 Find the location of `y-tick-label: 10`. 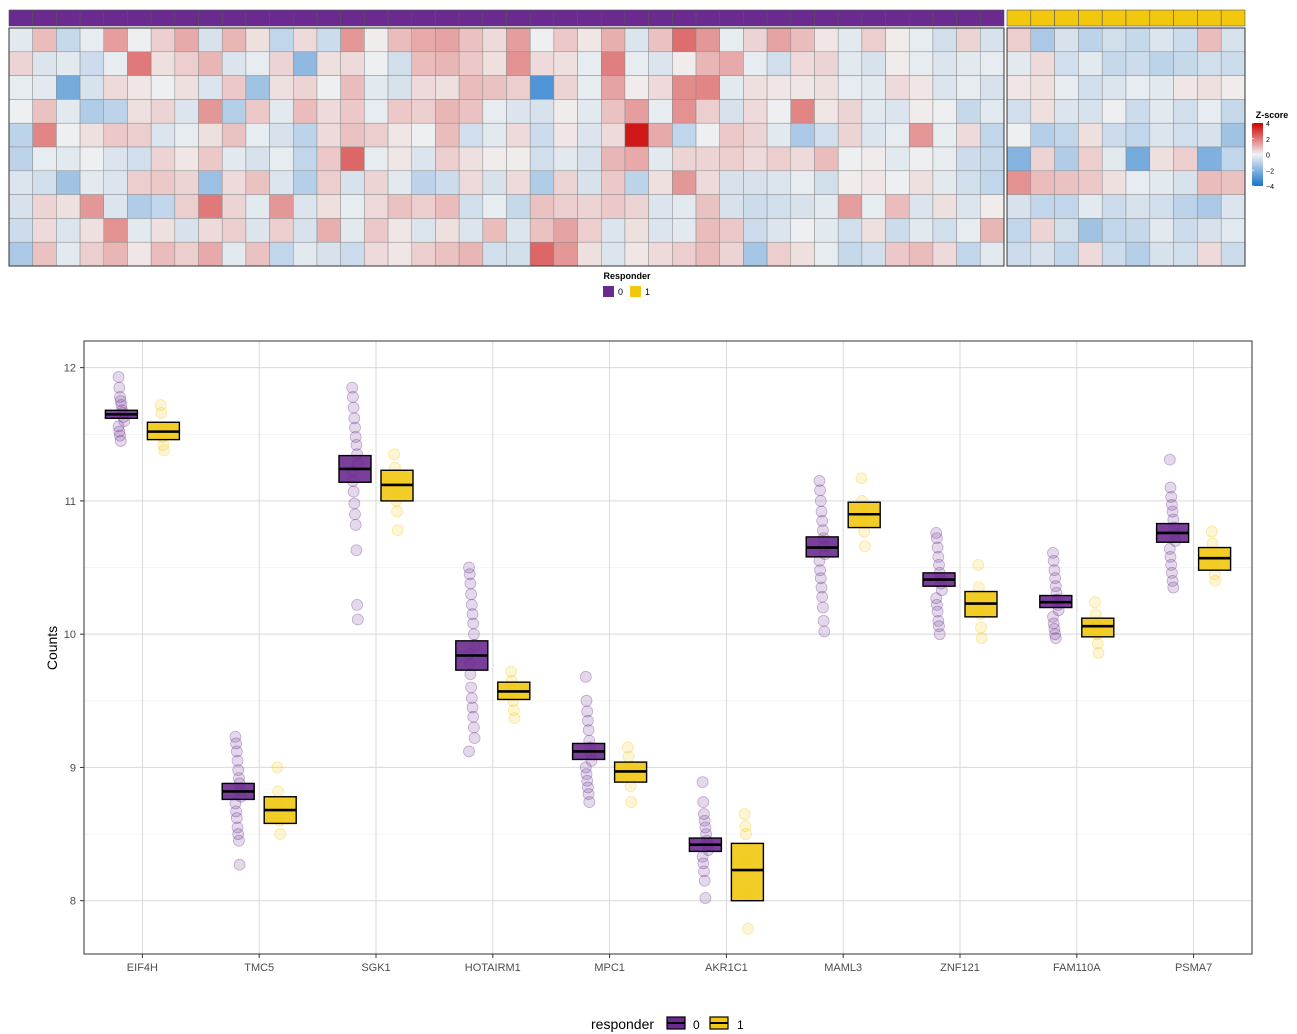

y-tick-label: 10 is located at coordinates (70, 635).